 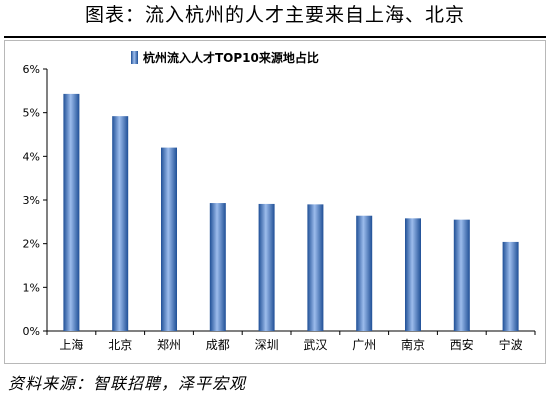 I want to click on y-axis-ticks: 0% 1% 2% 3% 4% 5% 6%, so click(x=35, y=200).